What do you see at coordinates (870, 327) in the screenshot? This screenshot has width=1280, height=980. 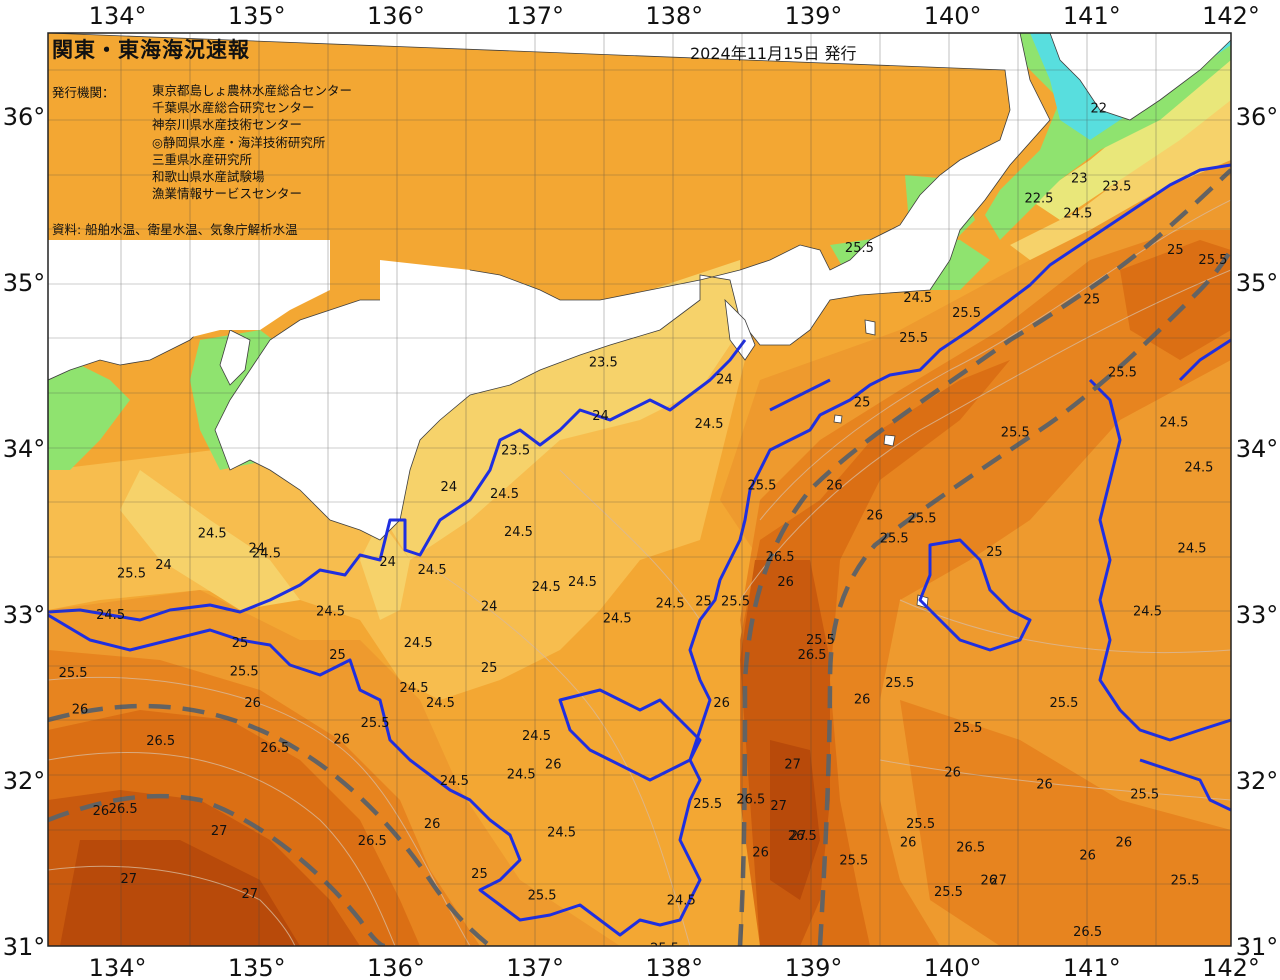 I see `oshima-land` at bounding box center [870, 327].